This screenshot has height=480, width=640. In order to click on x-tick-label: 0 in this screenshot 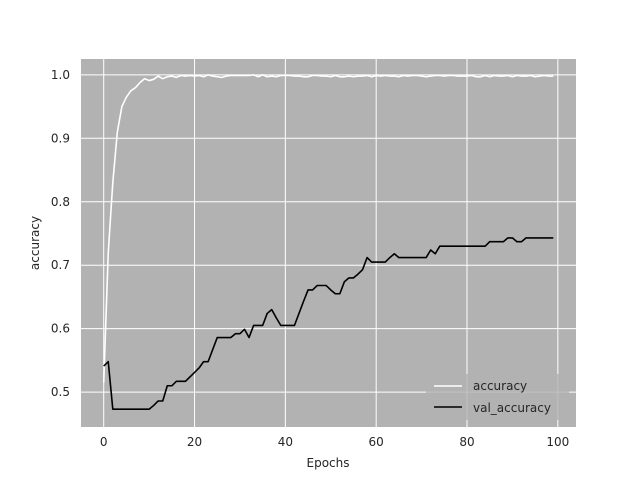, I will do `click(104, 442)`.